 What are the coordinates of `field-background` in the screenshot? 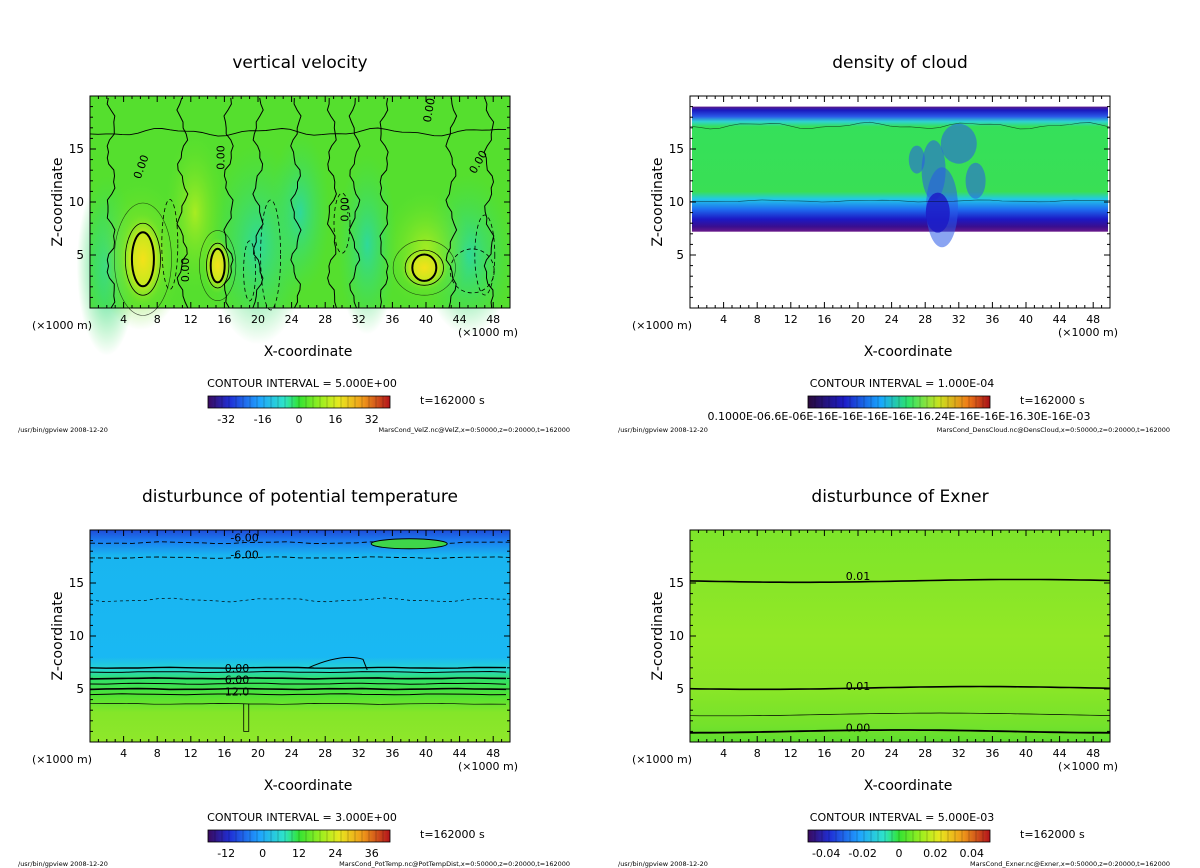 It's located at (300, 636).